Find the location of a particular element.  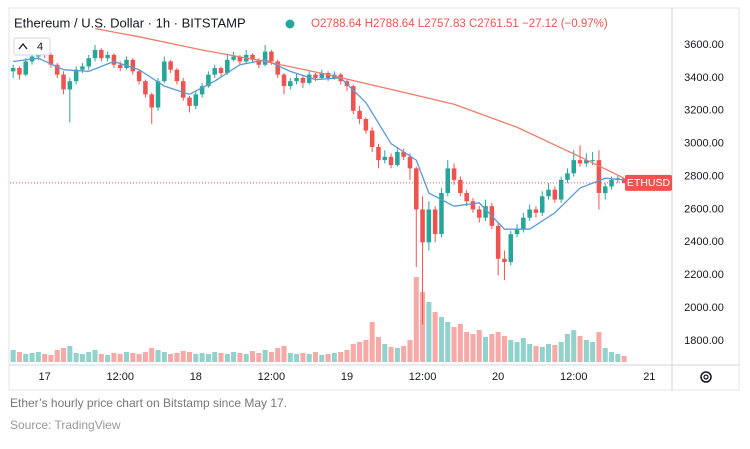

y-tick-label: 2800.00 is located at coordinates (704, 176).